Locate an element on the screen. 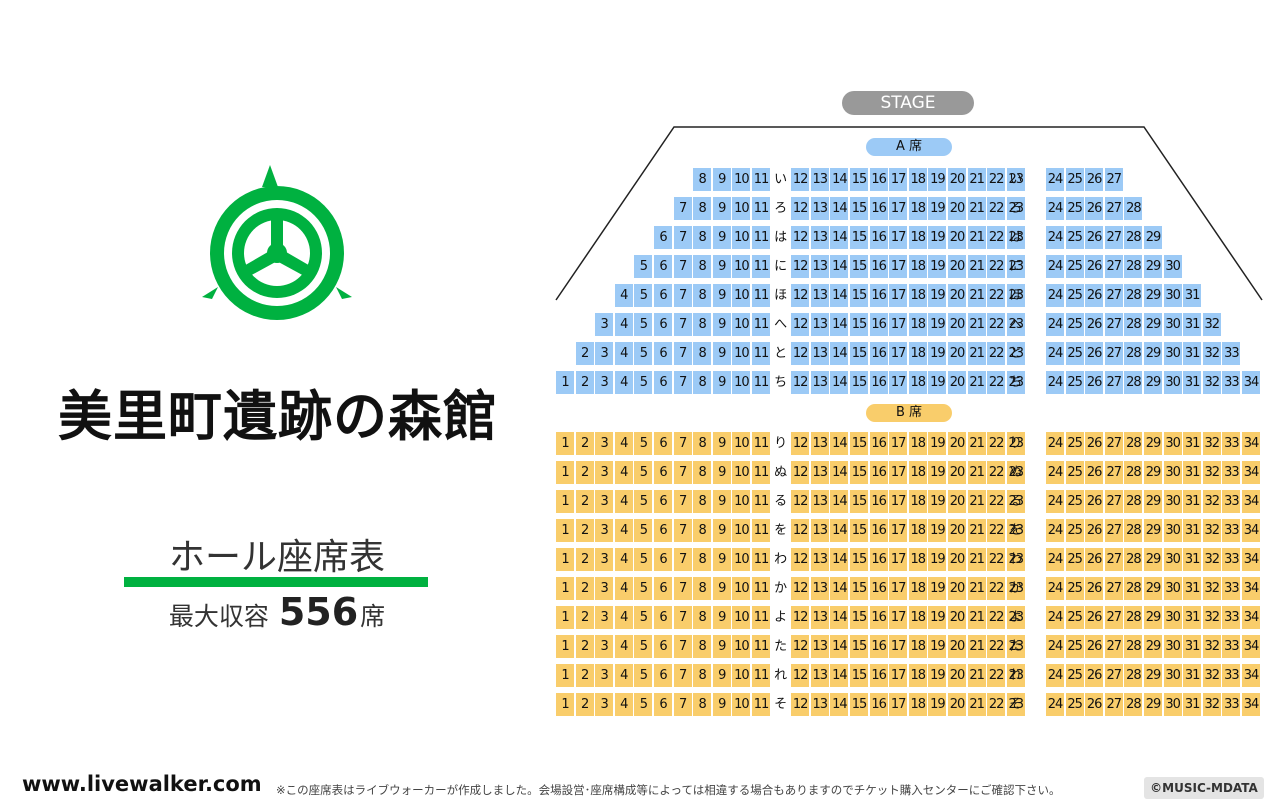 The width and height of the screenshot is (1280, 812). seat: 34 is located at coordinates (1251, 530).